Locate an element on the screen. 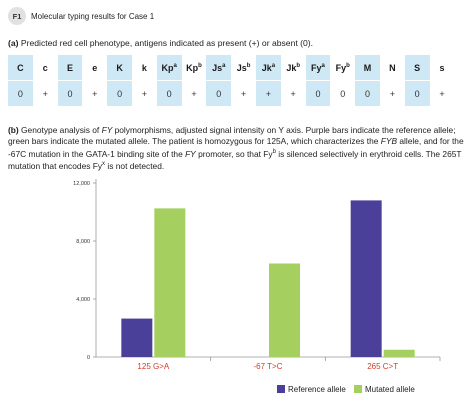  antigen-name: c is located at coordinates (45, 68).